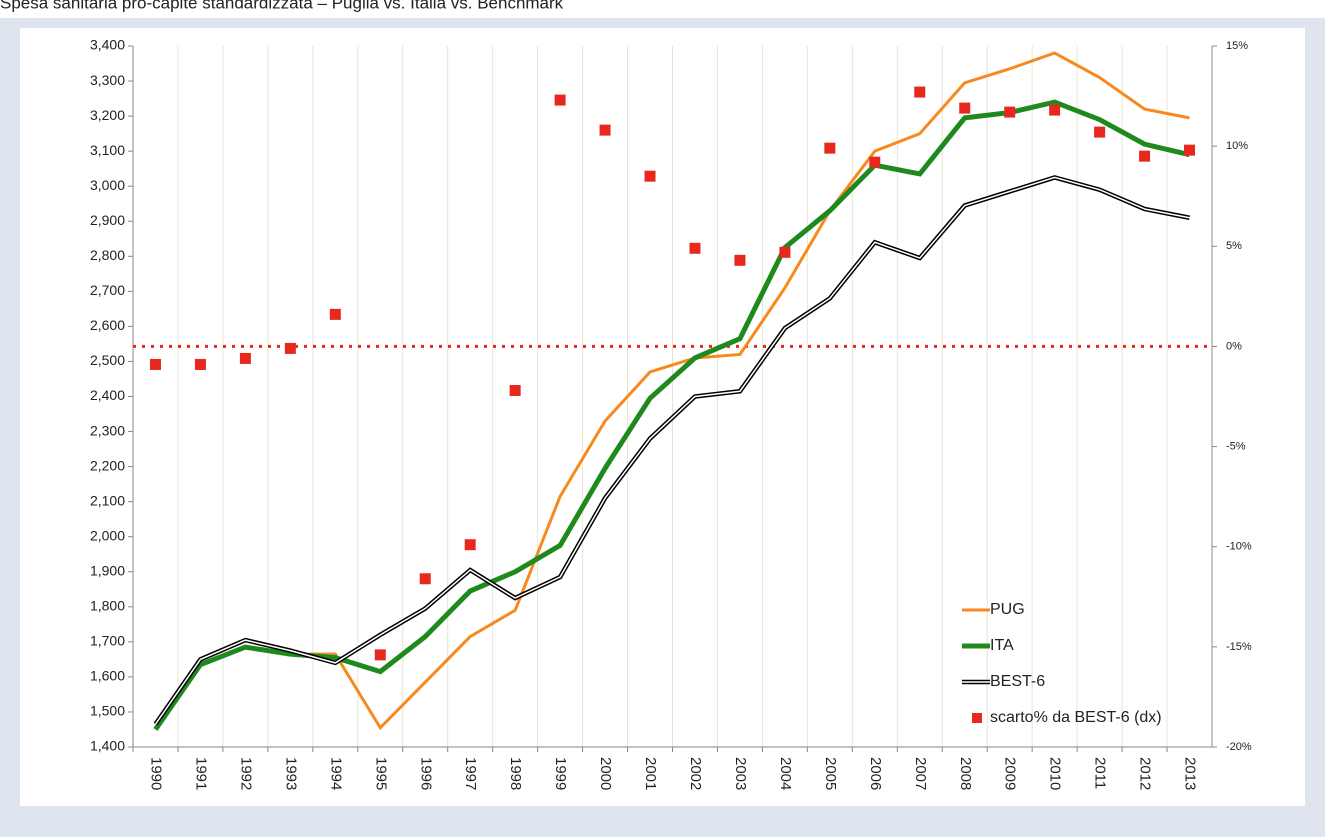 Image resolution: width=1325 pixels, height=837 pixels. I want to click on y2-tick-label: -5%, so click(1236, 446).